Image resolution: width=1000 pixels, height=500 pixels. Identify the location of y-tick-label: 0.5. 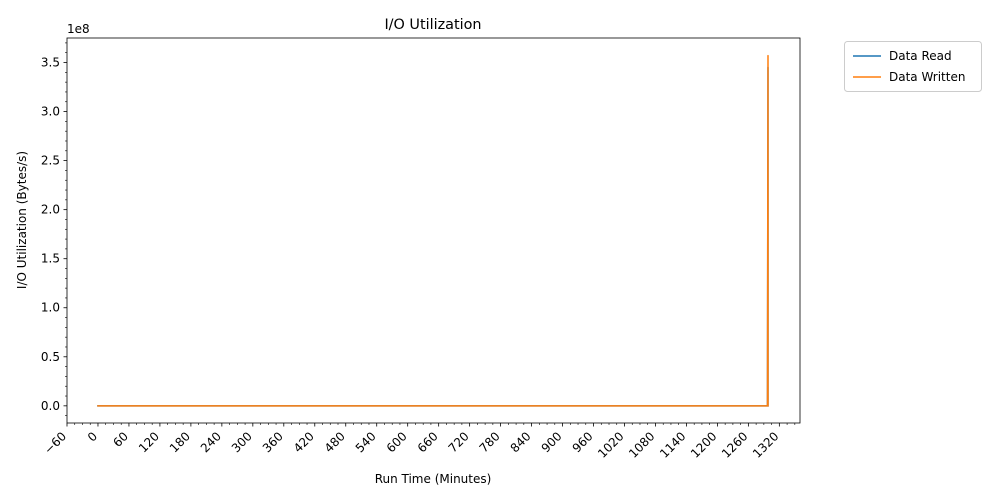
(50, 357).